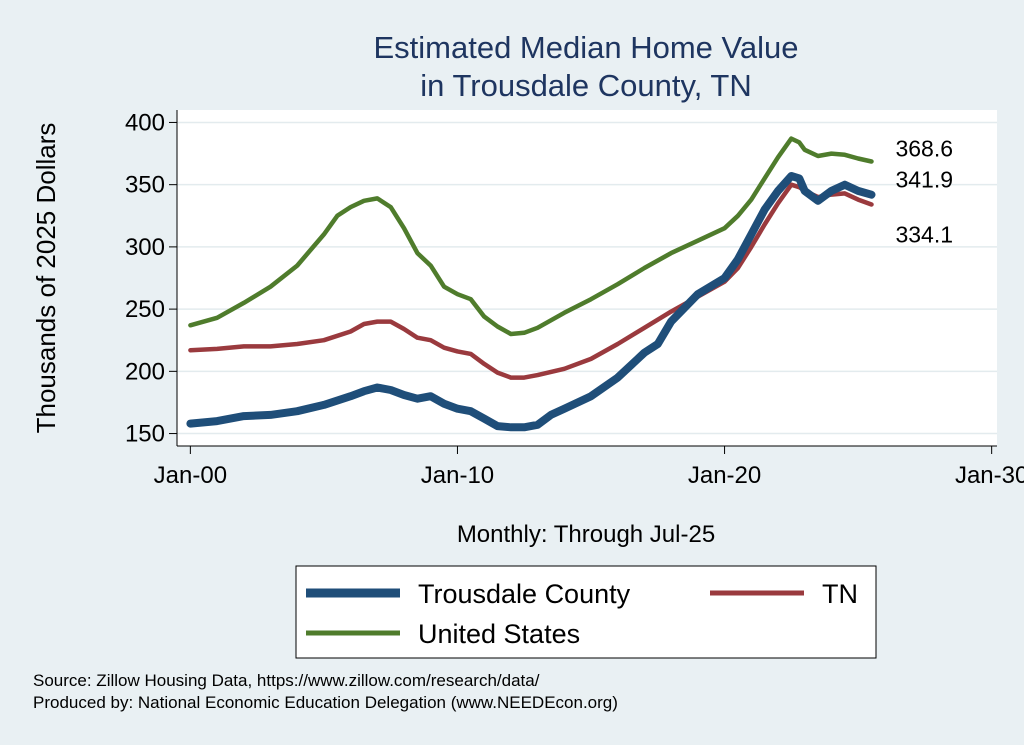 Image resolution: width=1024 pixels, height=745 pixels. What do you see at coordinates (989, 475) in the screenshot?
I see `x-tick-label-3: Jan-30` at bounding box center [989, 475].